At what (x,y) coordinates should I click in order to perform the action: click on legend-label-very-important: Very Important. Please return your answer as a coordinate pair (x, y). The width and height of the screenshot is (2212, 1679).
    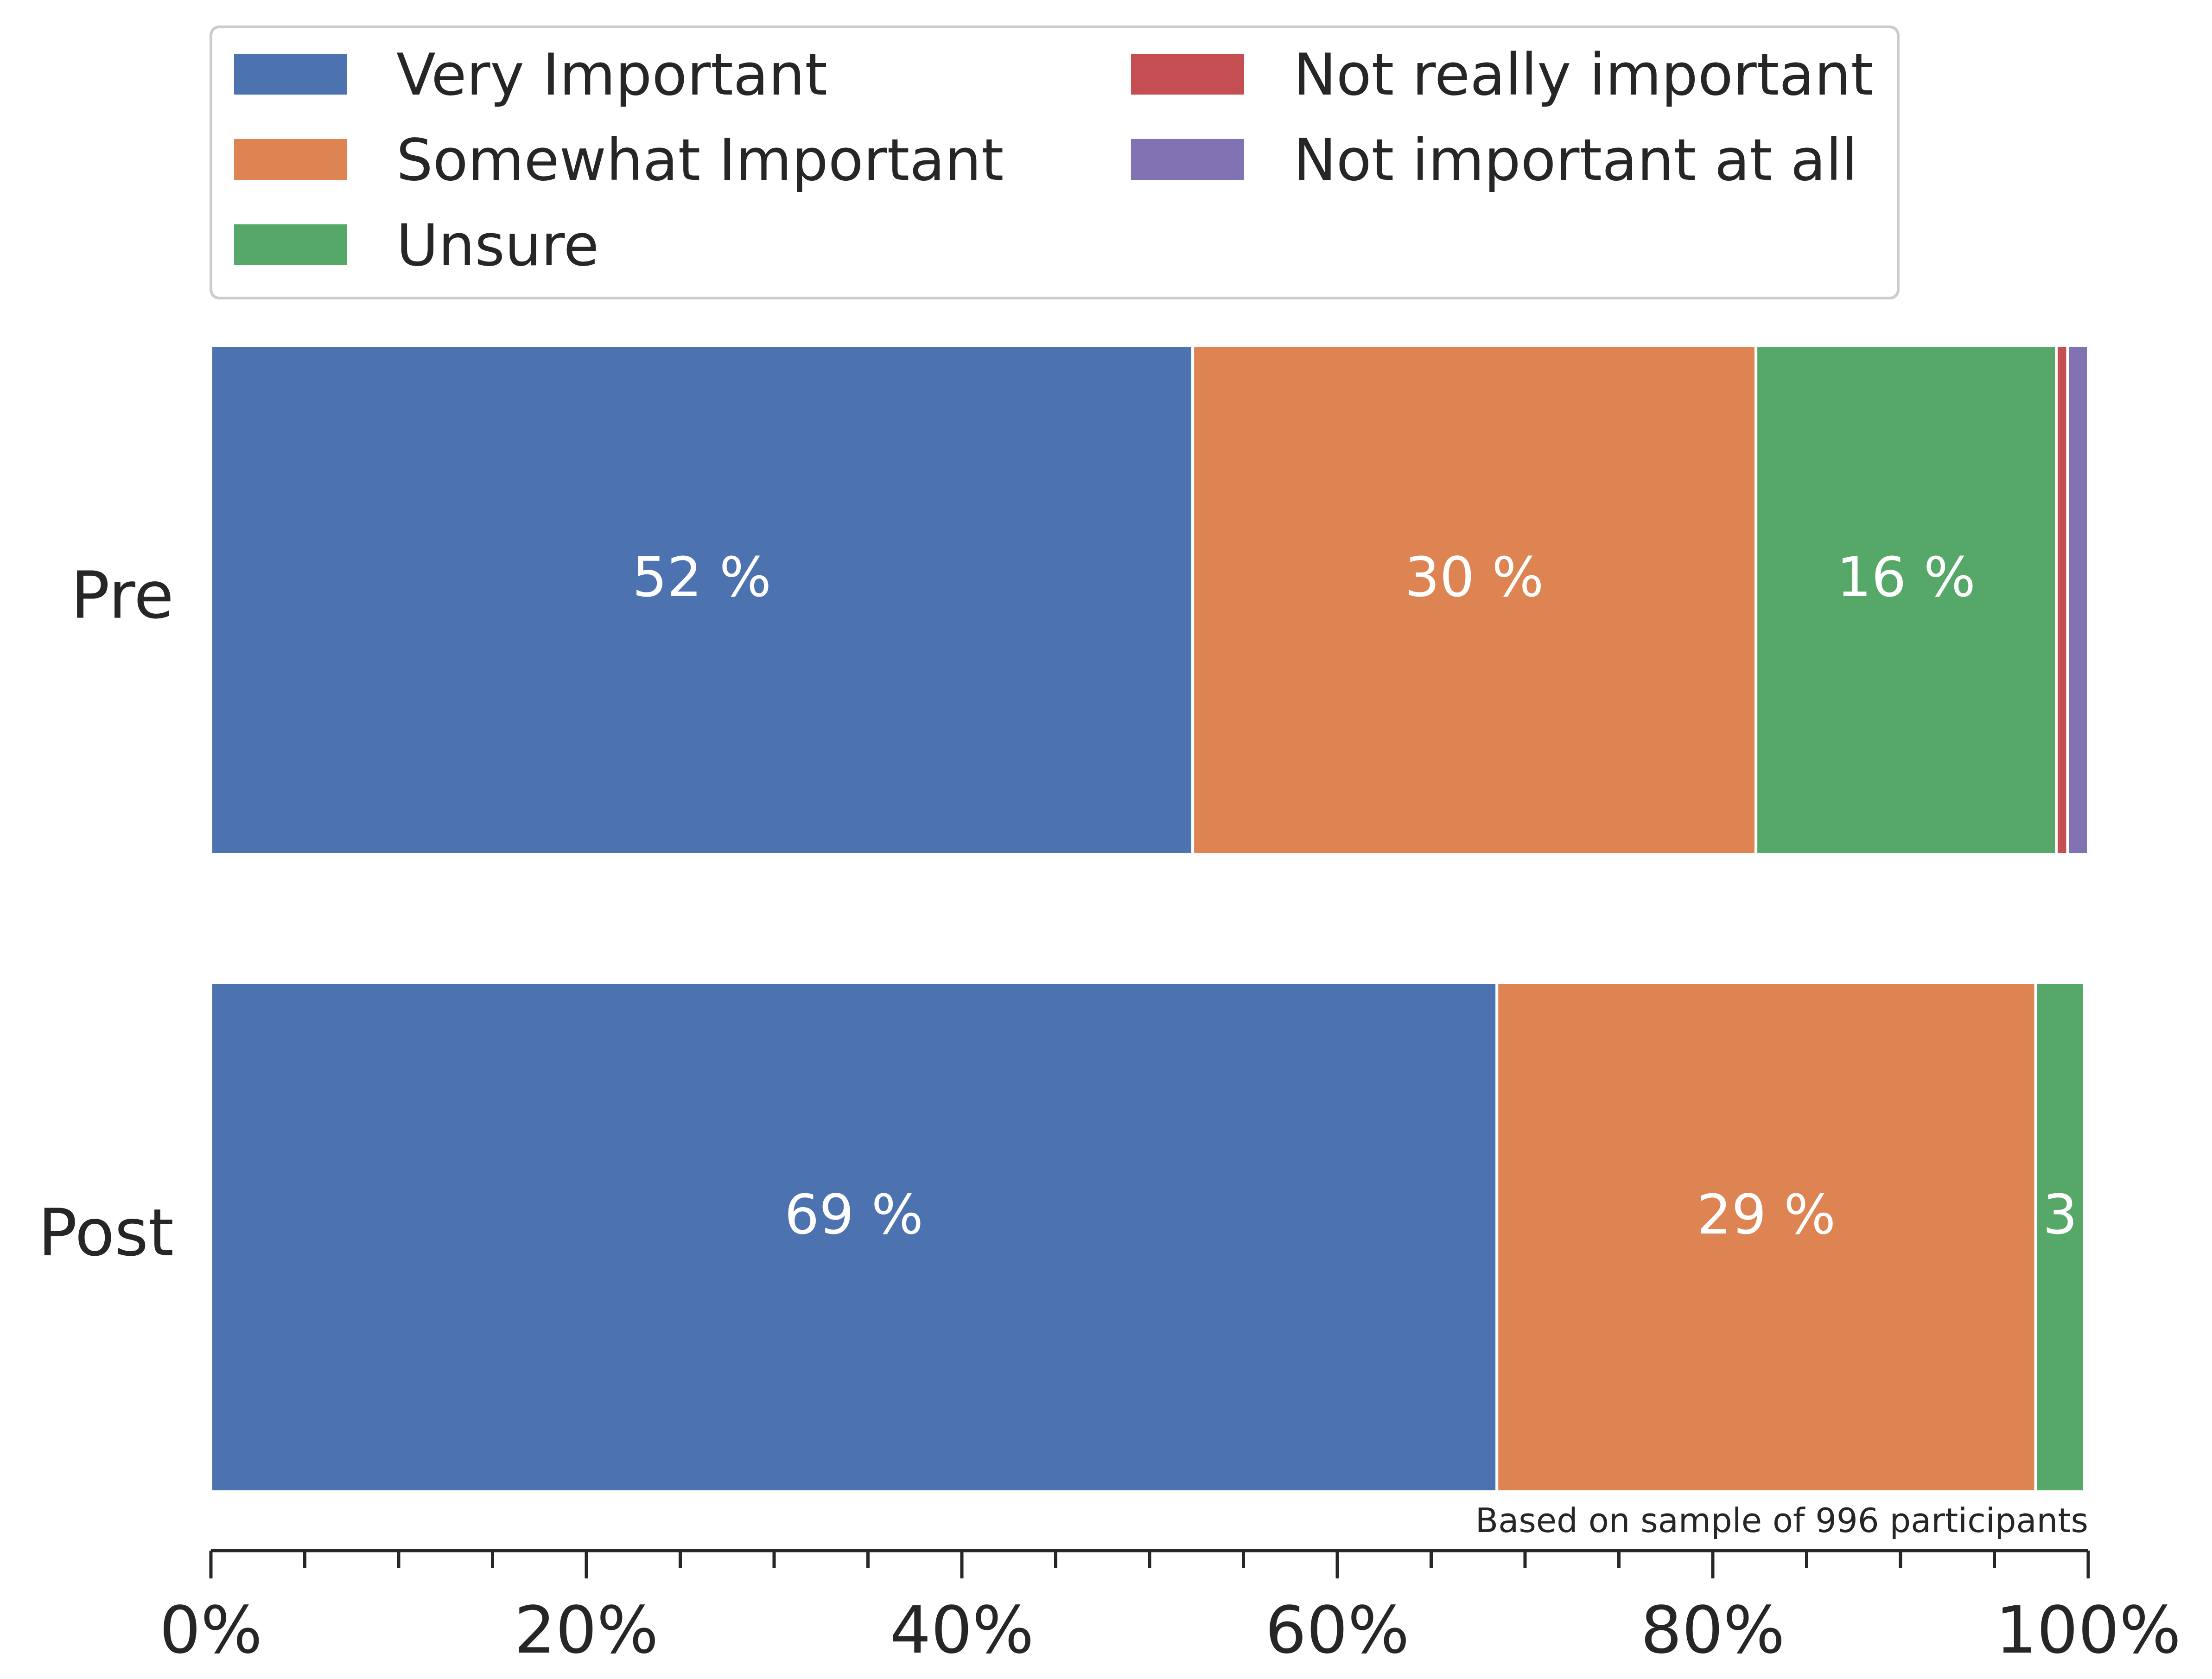
    Looking at the image, I should click on (611, 75).